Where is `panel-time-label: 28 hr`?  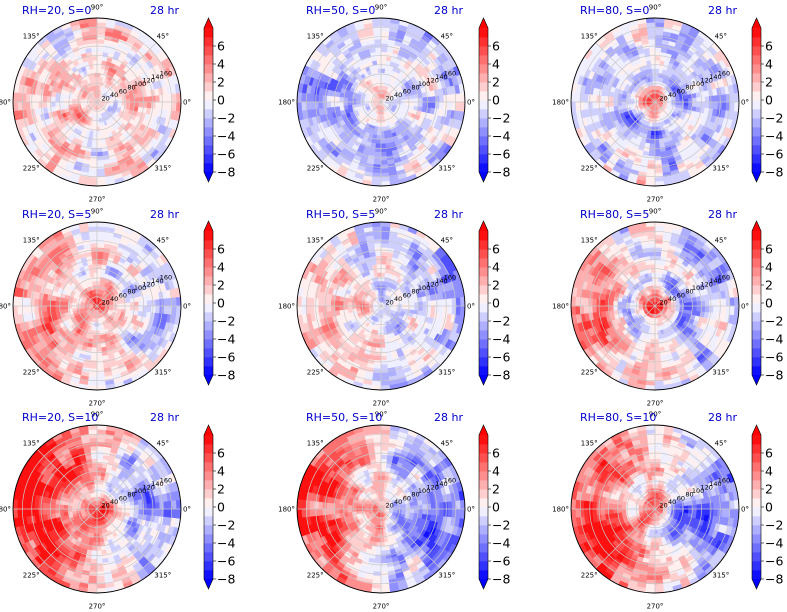
panel-time-label: 28 hr is located at coordinates (164, 214).